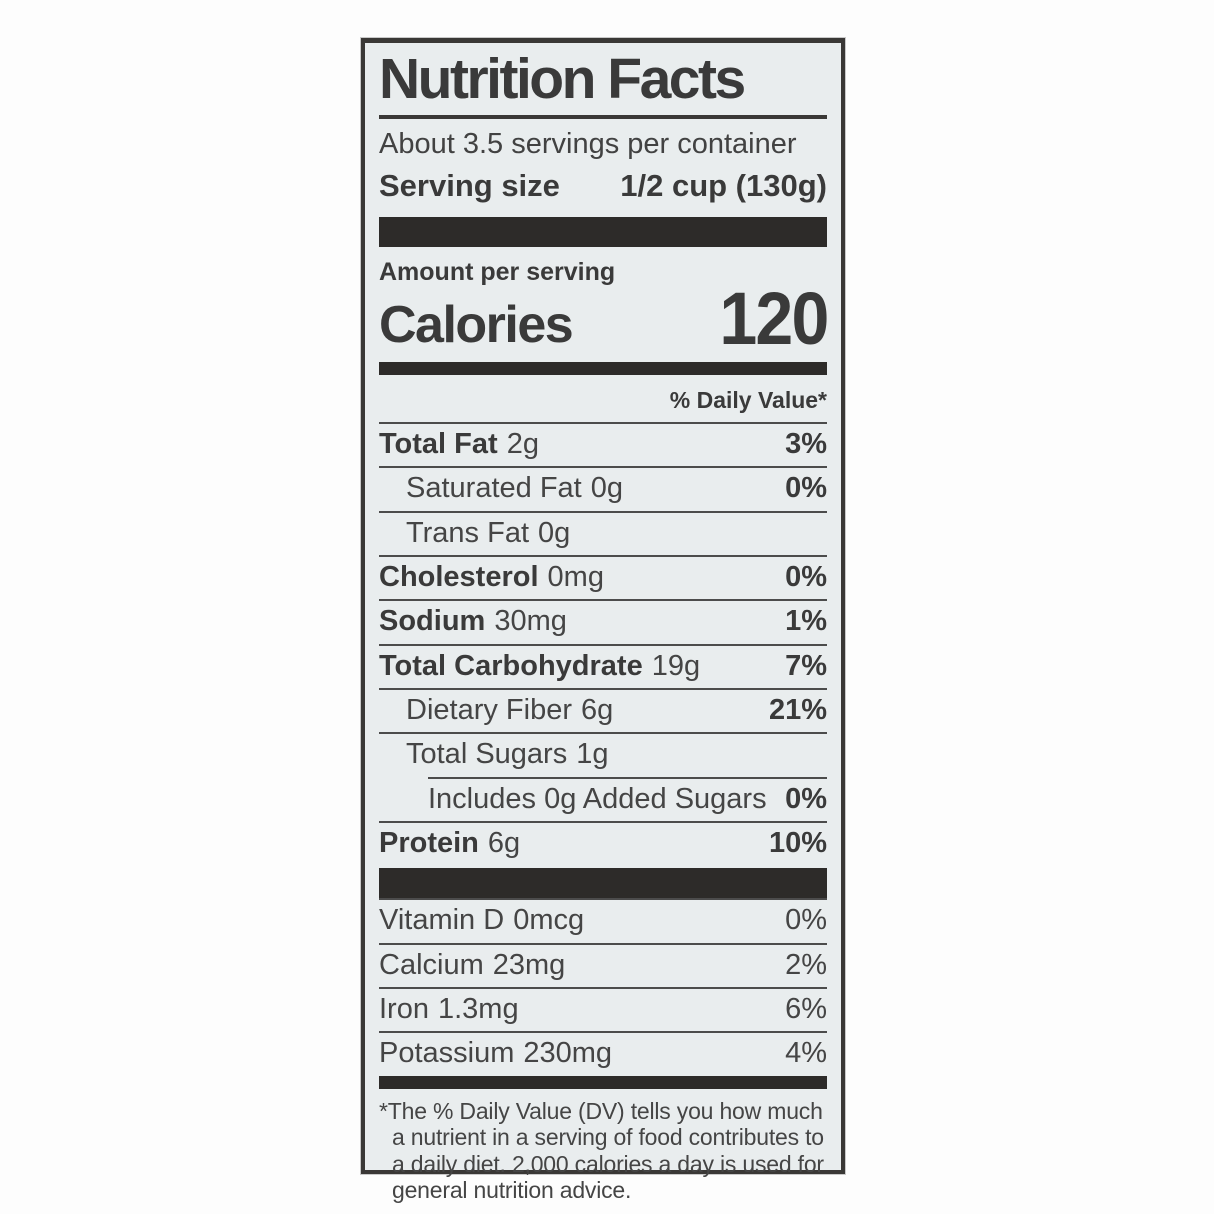 This screenshot has height=1214, width=1214. What do you see at coordinates (603, 920) in the screenshot?
I see `micronutrient-row-vitamin-d: Vitamin D 0mcg 0%` at bounding box center [603, 920].